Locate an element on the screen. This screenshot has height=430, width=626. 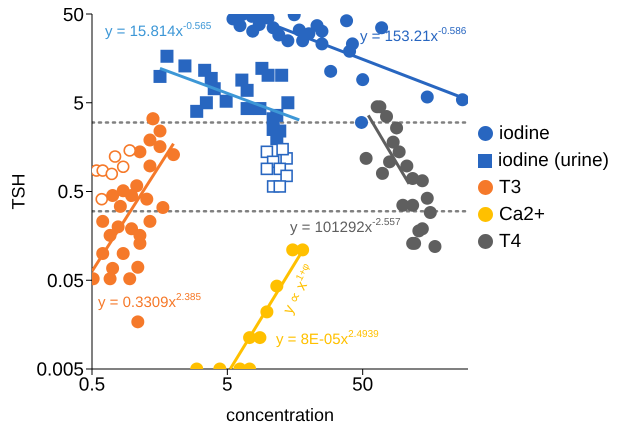
y-tick-label: 0.5 is located at coordinates (71, 193).